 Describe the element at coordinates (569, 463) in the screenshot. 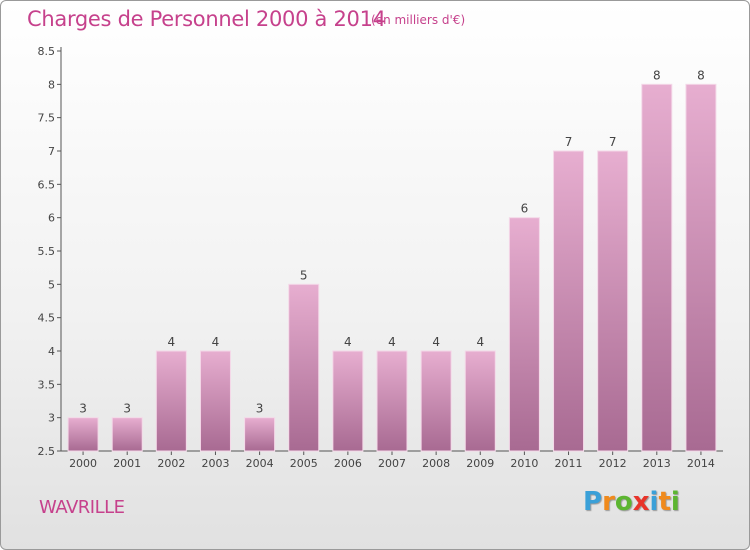

I see `x-tick-label: 2011` at that location.